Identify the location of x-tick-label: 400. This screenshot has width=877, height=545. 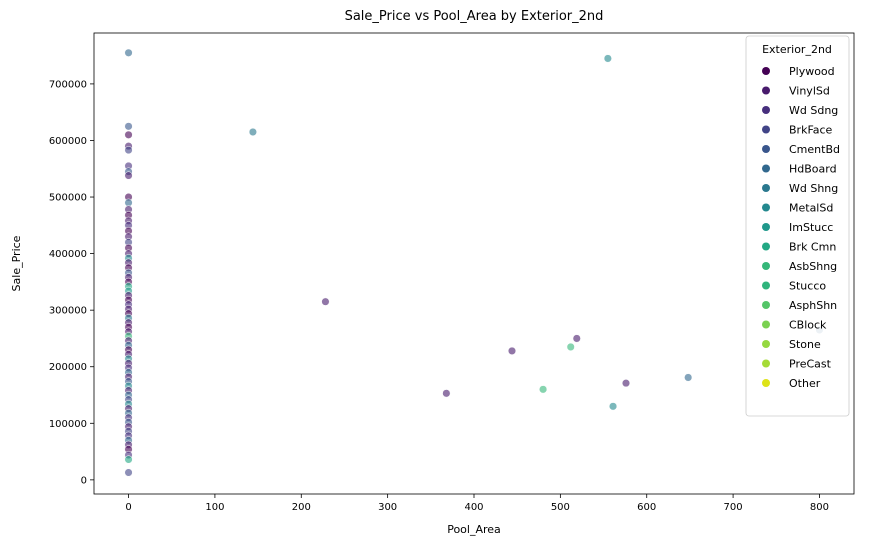
(473, 507).